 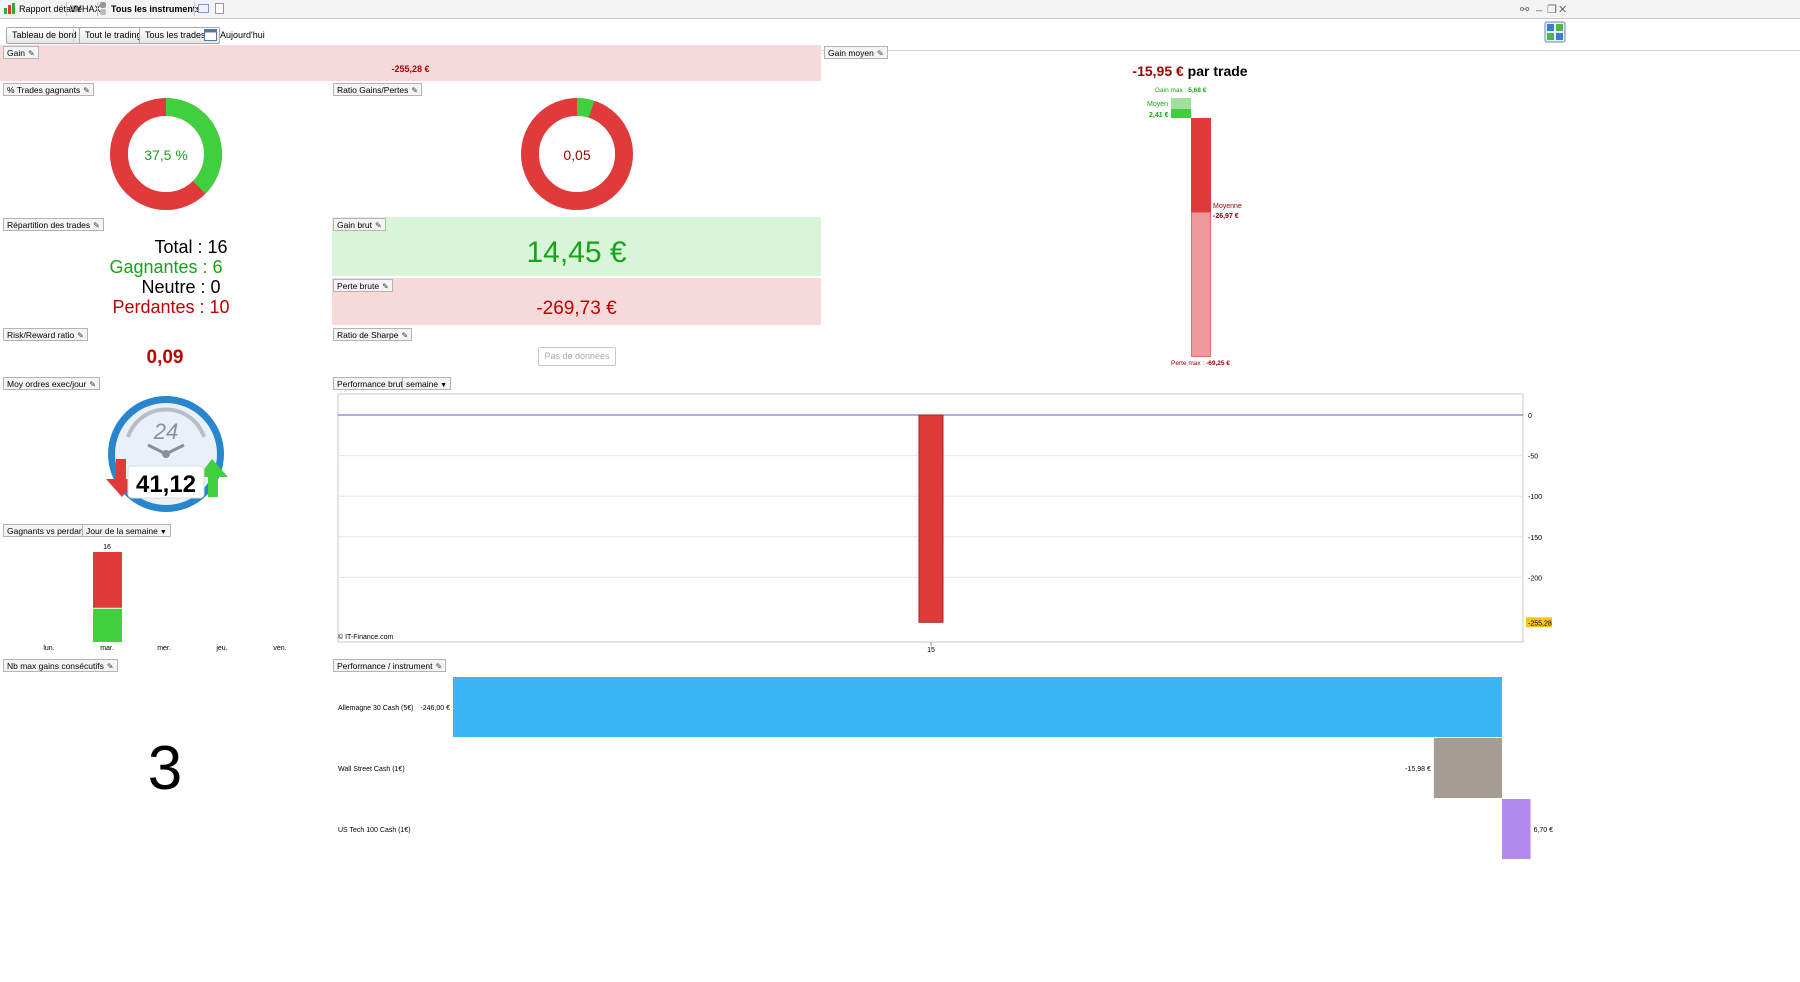 I want to click on account-name: VYHAX, so click(x=85, y=9).